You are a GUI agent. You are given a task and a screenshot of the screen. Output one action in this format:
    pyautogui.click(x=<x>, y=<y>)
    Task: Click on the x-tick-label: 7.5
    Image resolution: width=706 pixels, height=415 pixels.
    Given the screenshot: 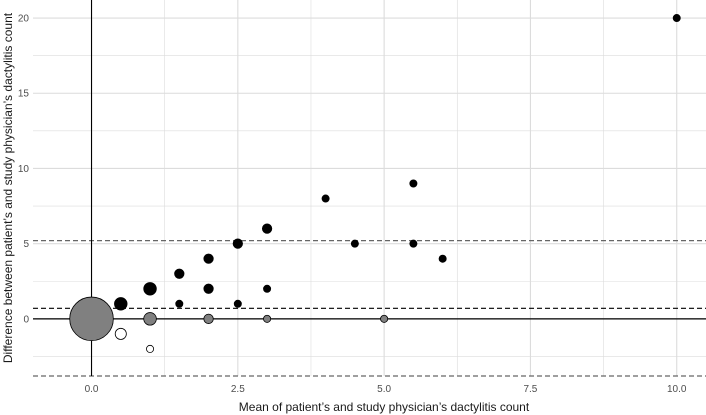 What is the action you would take?
    pyautogui.click(x=530, y=389)
    